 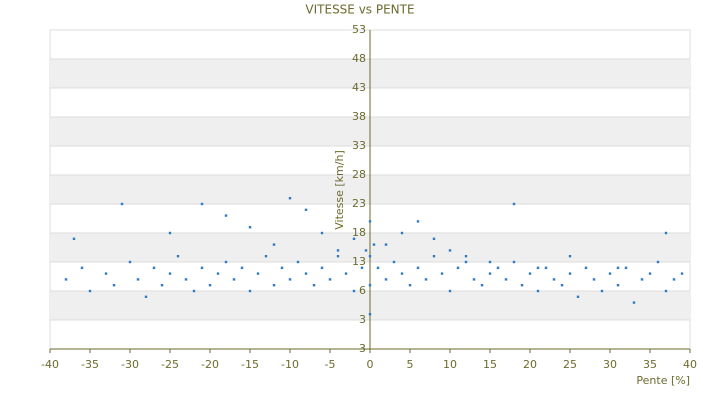 What do you see at coordinates (50, 364) in the screenshot?
I see `x-tick-label: -40` at bounding box center [50, 364].